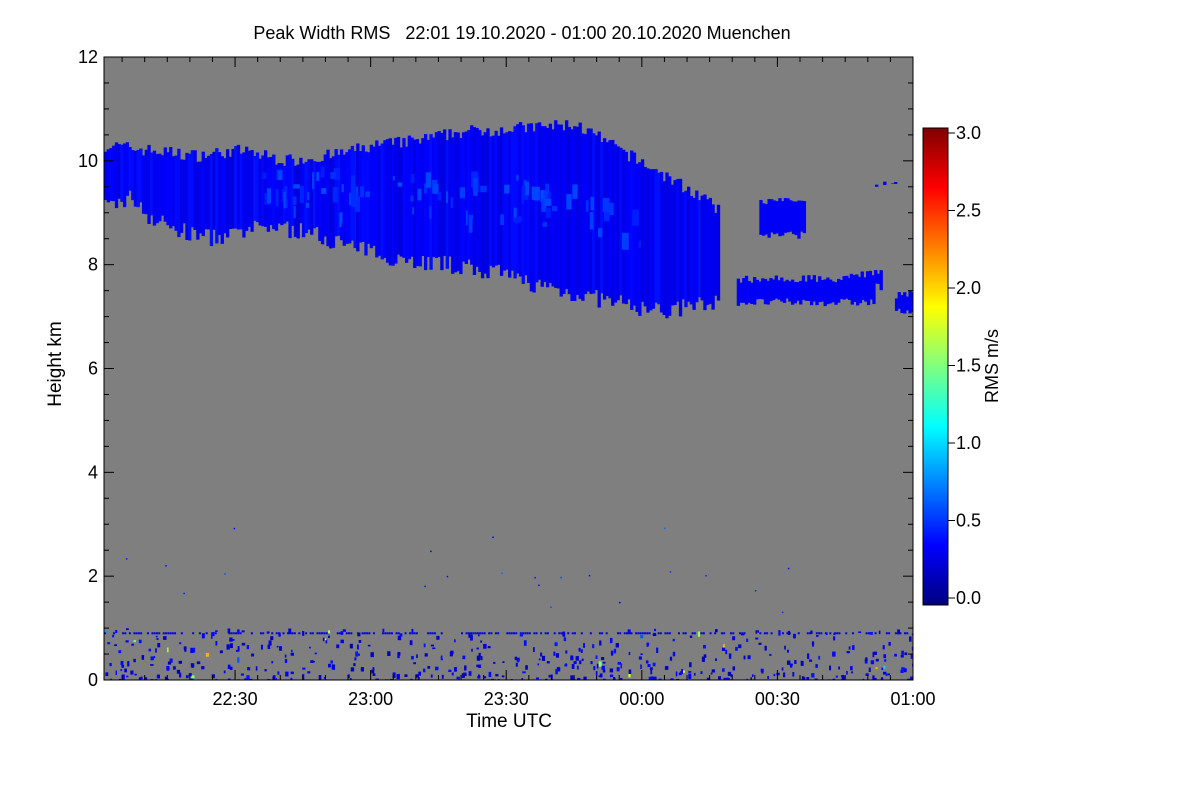 The image size is (1200, 805). I want to click on y-tick-label: 2, so click(93, 576).